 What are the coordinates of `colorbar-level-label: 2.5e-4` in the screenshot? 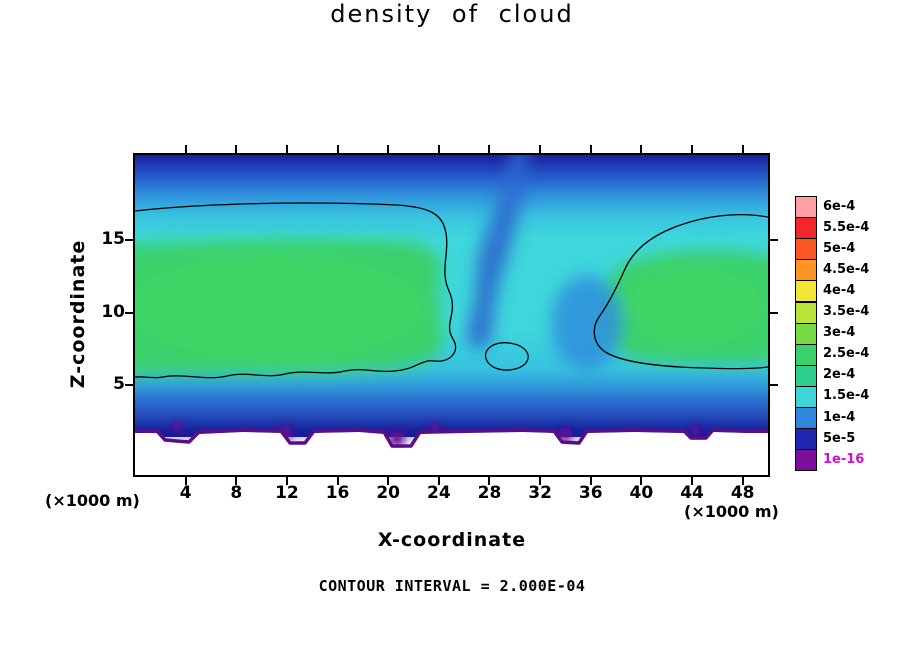 It's located at (846, 354).